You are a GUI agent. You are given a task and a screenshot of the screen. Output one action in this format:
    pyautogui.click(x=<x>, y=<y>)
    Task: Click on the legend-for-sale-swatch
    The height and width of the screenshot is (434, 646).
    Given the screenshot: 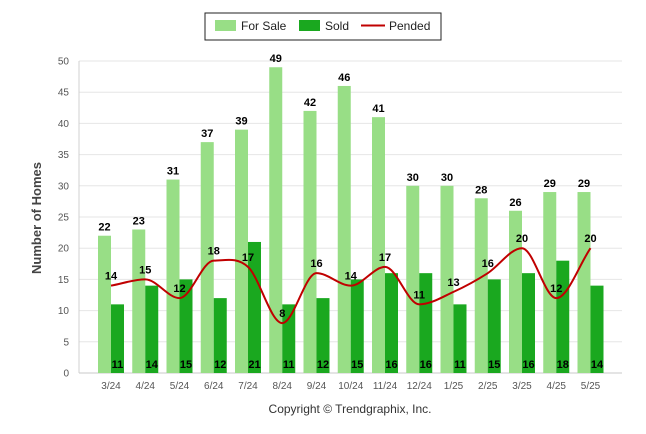 What is the action you would take?
    pyautogui.click(x=225, y=25)
    